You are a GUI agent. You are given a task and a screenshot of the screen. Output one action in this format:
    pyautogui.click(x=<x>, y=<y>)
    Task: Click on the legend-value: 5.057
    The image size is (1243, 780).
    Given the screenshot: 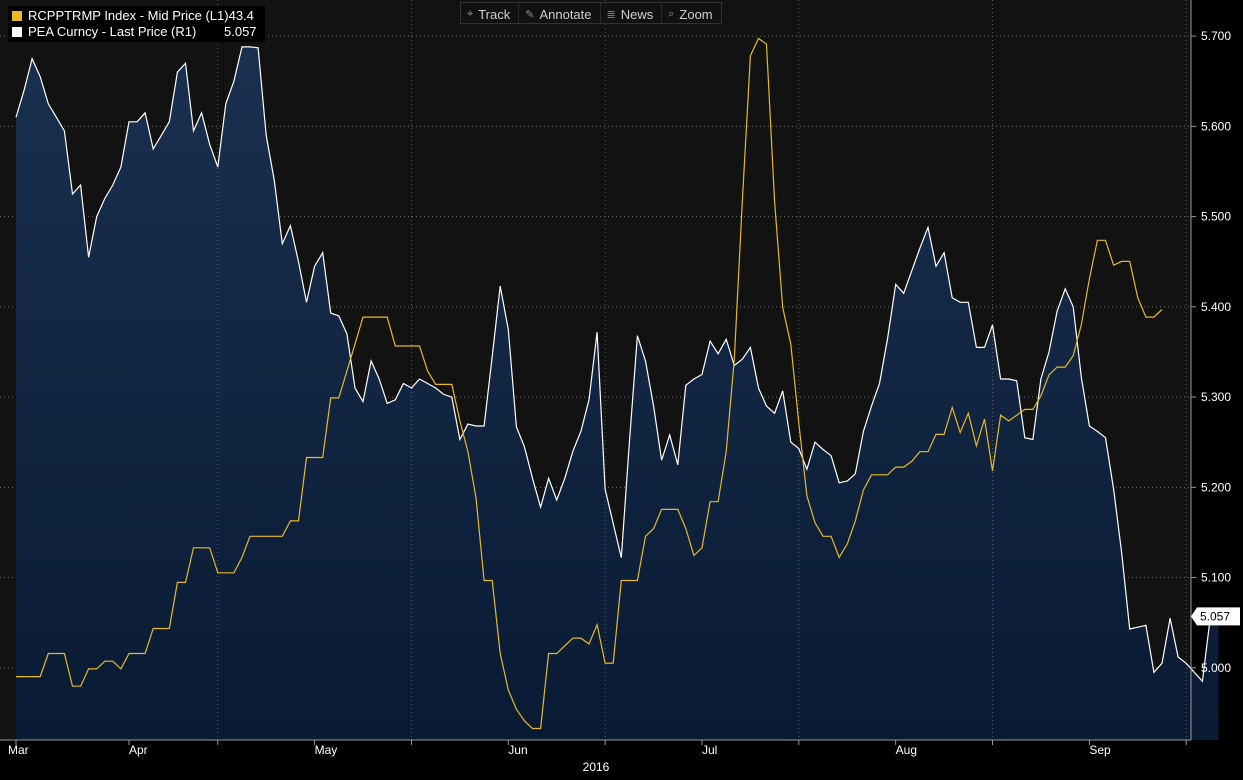 What is the action you would take?
    pyautogui.click(x=240, y=31)
    